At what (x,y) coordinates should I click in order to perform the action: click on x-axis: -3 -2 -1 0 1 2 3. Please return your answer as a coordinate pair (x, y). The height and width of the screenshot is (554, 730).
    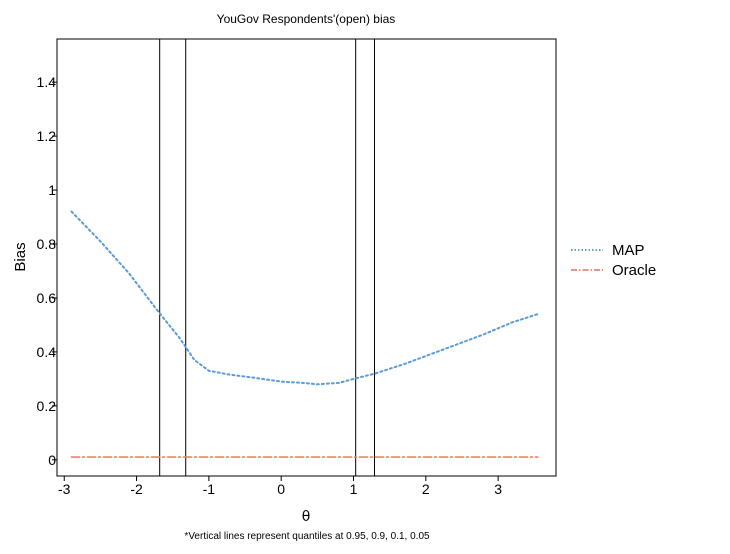
    Looking at the image, I should click on (280, 486).